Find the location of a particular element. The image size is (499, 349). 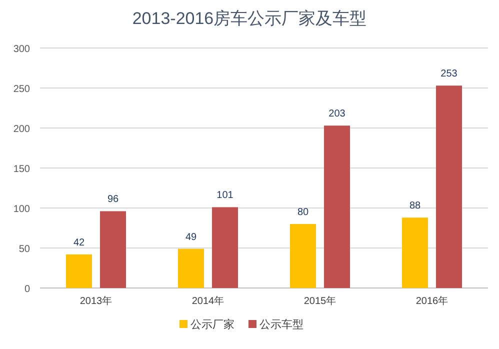

legend-label: 公示厂家 is located at coordinates (212, 324).